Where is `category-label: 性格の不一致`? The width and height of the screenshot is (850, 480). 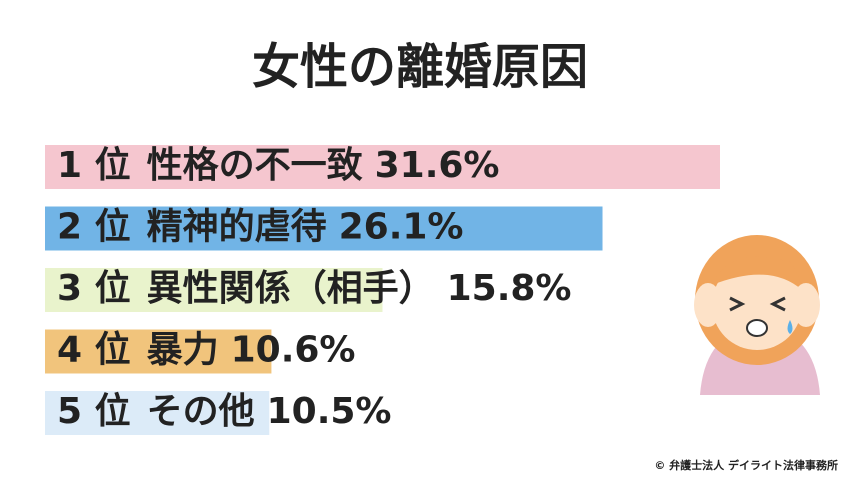
category-label: 性格の不一致 is located at coordinates (255, 165).